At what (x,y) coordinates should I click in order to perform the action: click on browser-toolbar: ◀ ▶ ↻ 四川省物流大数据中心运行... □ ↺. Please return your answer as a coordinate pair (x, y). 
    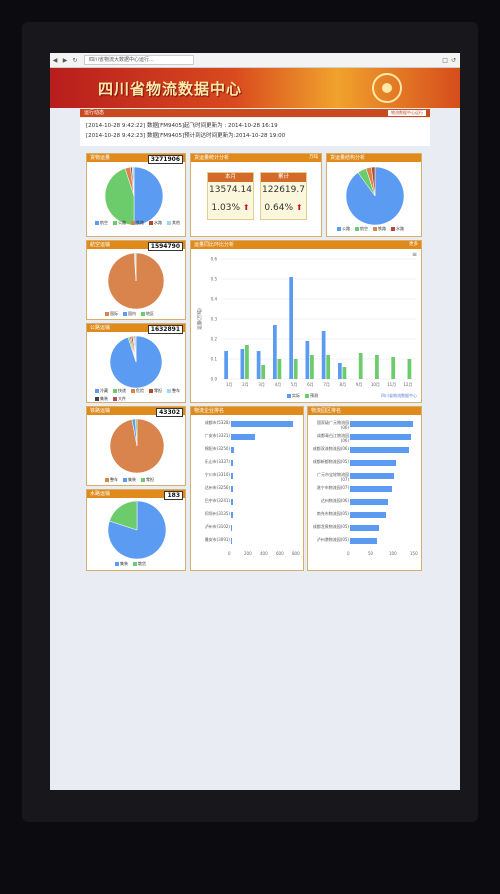
    Looking at the image, I should click on (255, 60).